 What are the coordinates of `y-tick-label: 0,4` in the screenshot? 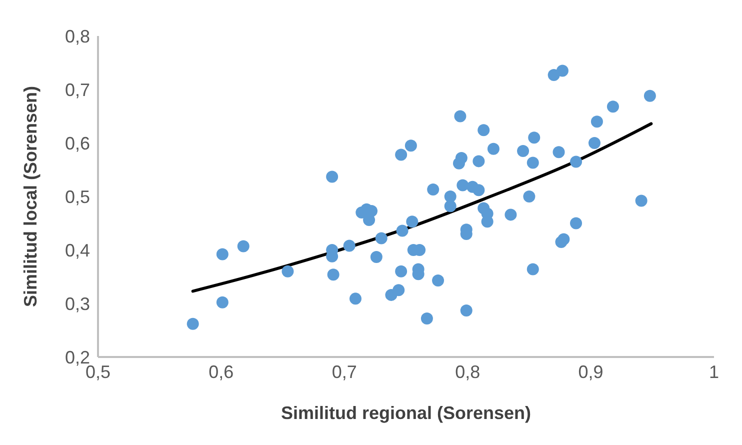 It's located at (77, 250).